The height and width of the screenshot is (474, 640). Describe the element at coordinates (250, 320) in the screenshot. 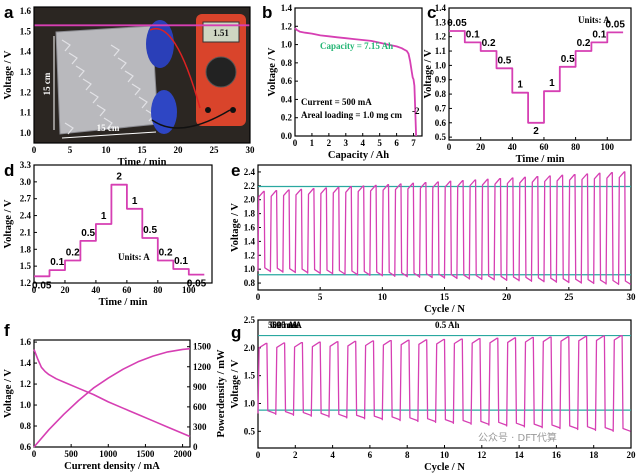

I see `y-tick-label: 2.5` at that location.